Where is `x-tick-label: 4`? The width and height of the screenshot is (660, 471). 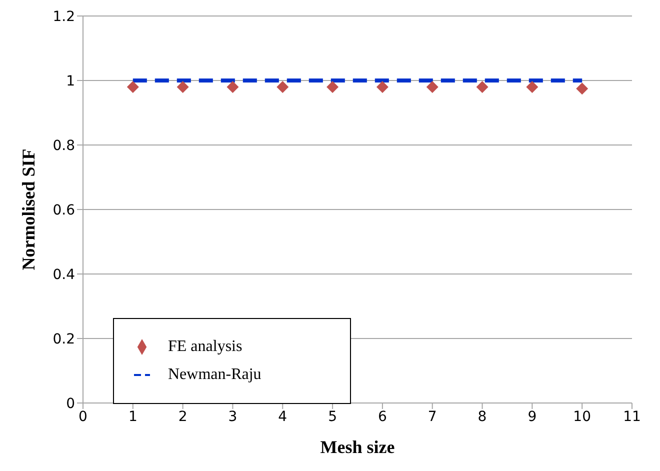 x-tick-label: 4 is located at coordinates (283, 416).